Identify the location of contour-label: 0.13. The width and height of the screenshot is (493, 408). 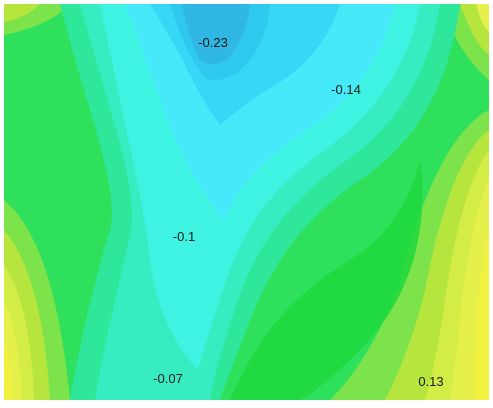
(430, 381).